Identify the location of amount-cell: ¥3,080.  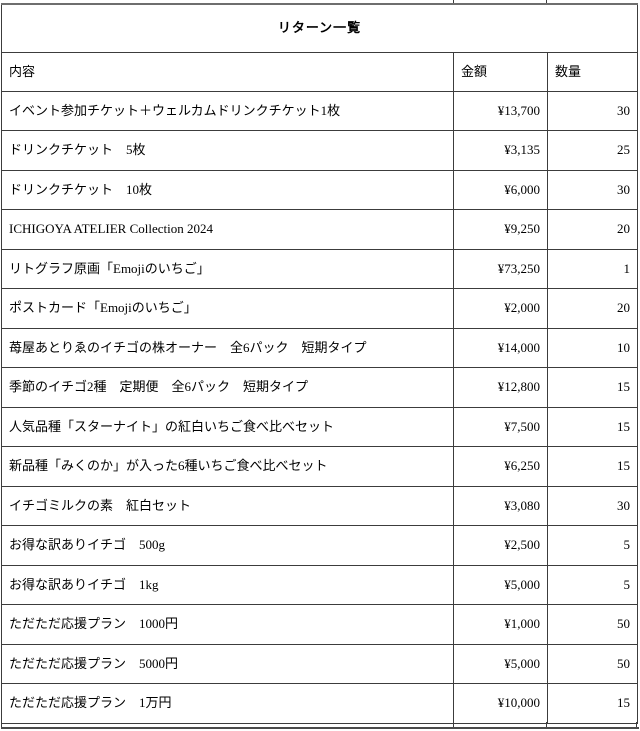
(500, 505).